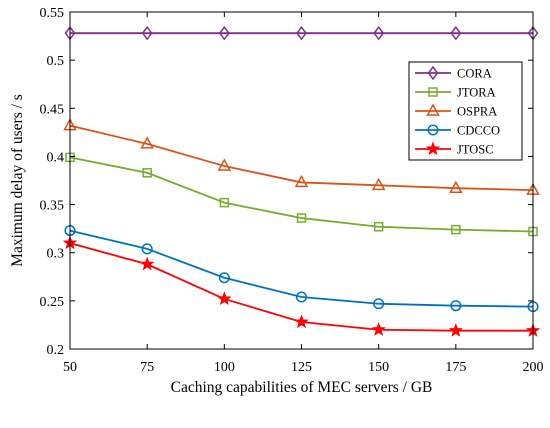 This screenshot has width=550, height=428. Describe the element at coordinates (52, 13) in the screenshot. I see `y-tick-label: 0.55` at that location.